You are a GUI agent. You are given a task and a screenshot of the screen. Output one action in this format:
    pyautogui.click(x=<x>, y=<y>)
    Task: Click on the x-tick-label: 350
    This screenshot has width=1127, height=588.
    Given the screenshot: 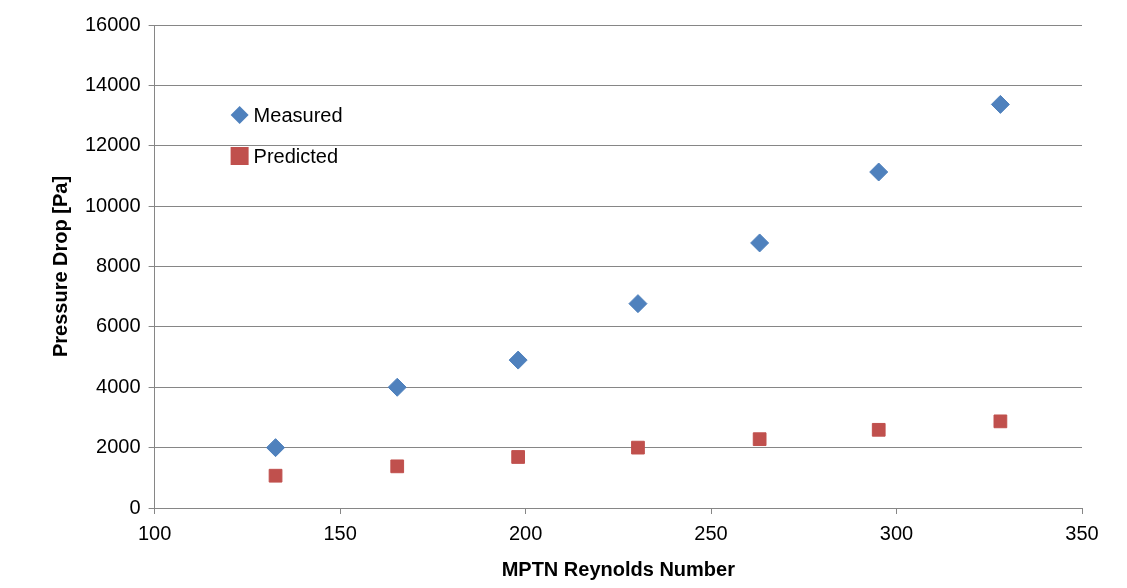 What is the action you would take?
    pyautogui.click(x=1082, y=532)
    